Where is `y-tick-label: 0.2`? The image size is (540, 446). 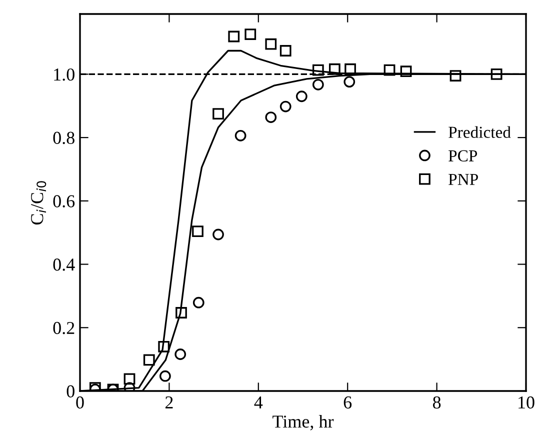
y-tick-label: 0.2 is located at coordinates (63, 328).